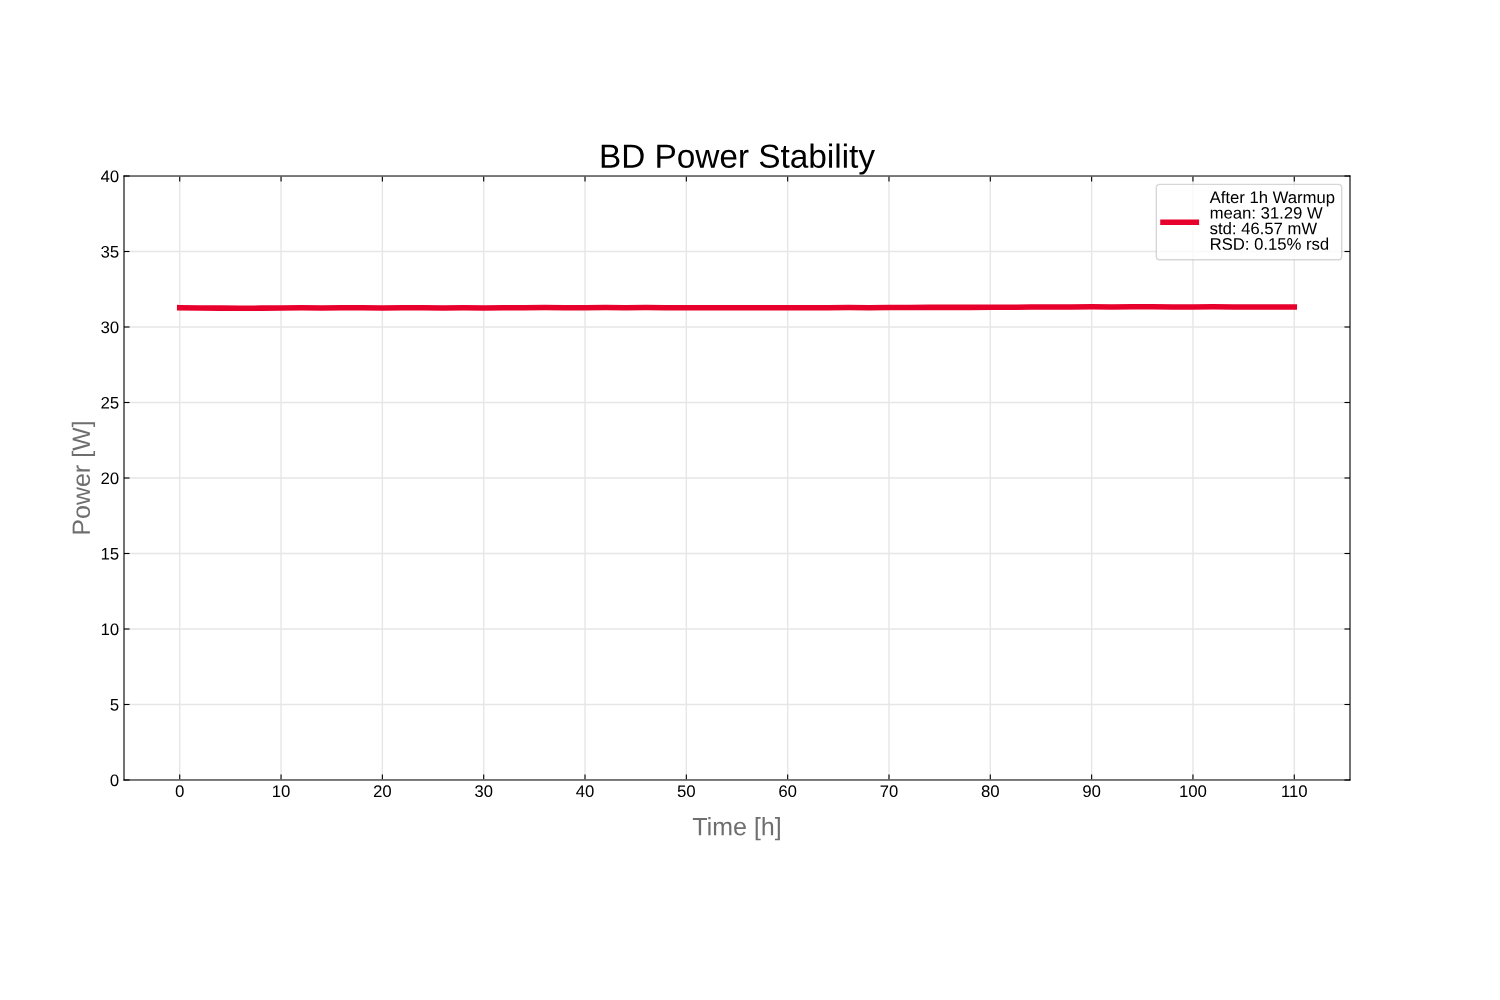 The height and width of the screenshot is (1000, 1500). Describe the element at coordinates (484, 791) in the screenshot. I see `x-tick-label: 30` at that location.